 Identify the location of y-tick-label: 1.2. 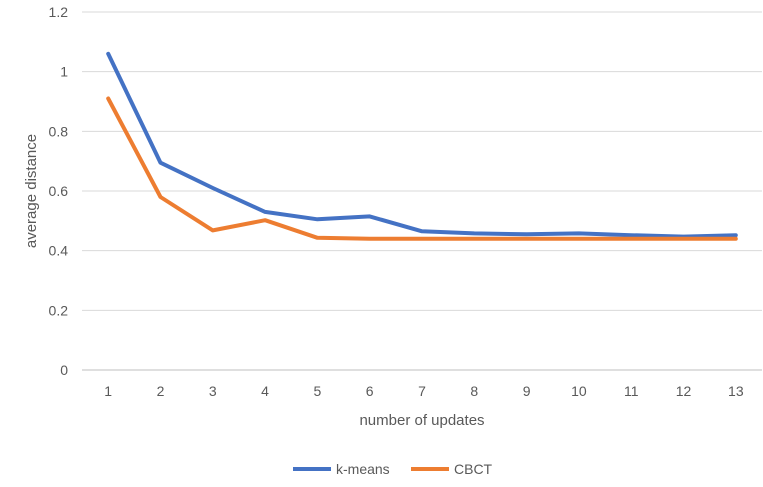
(59, 12).